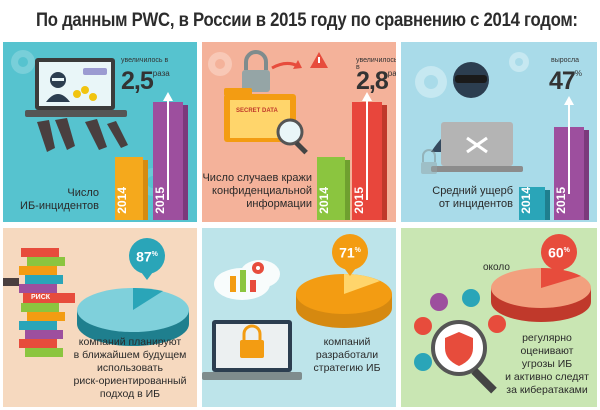  I want to click on jenga-tower-icon, so click(47, 302).